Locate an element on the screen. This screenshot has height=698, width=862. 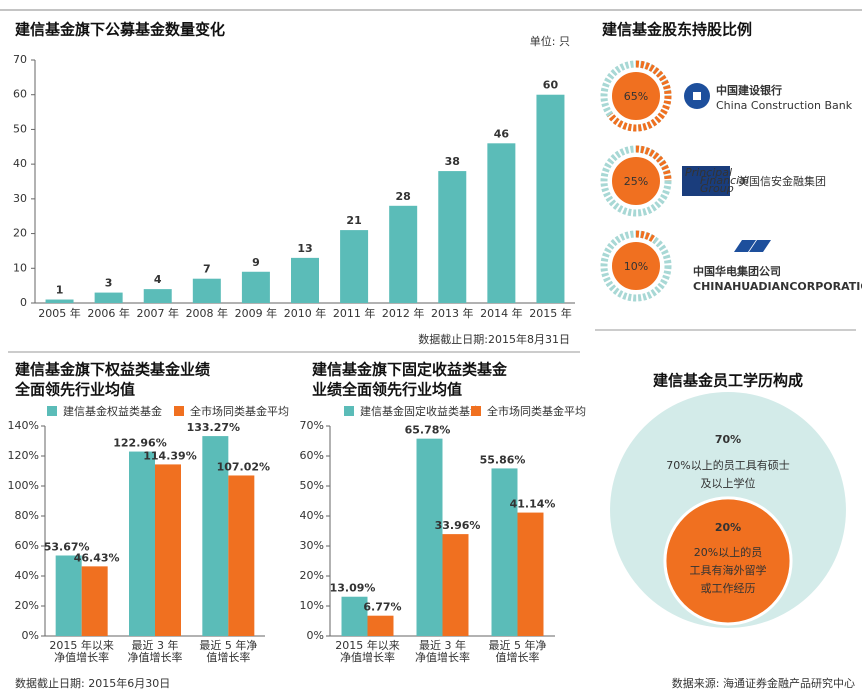
description: 20%以上的员 is located at coordinates (728, 552).